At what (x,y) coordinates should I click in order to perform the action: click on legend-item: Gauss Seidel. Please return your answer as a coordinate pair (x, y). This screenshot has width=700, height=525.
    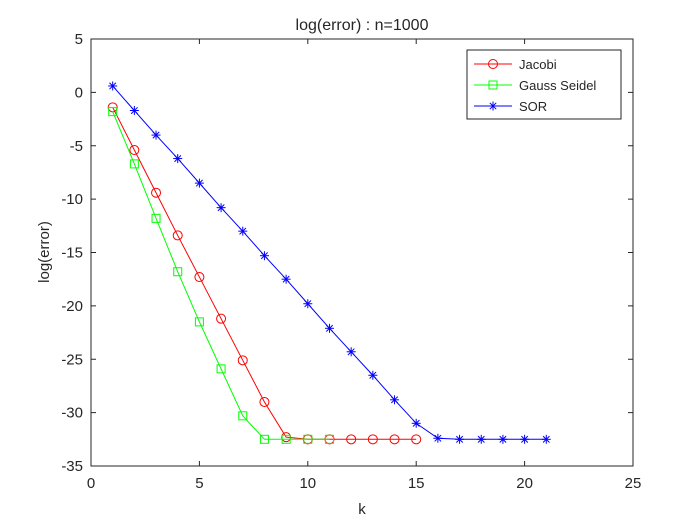
    Looking at the image, I should click on (535, 85).